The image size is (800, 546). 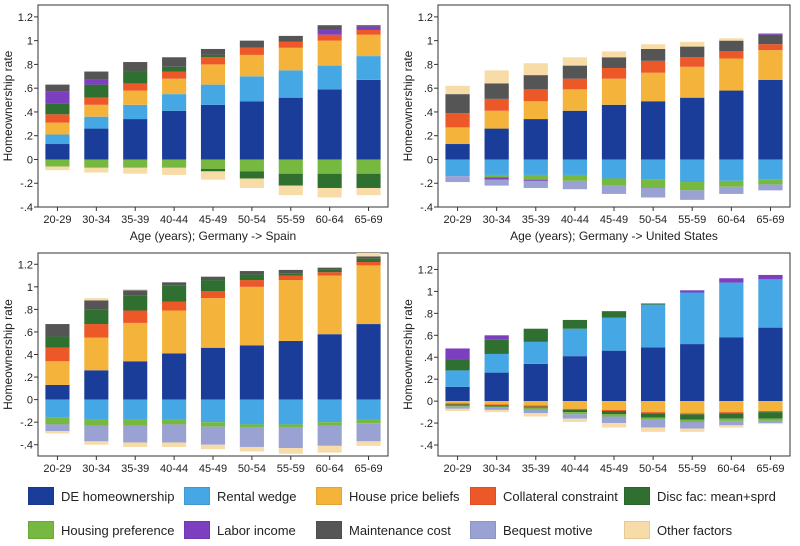 What do you see at coordinates (731, 220) in the screenshot?
I see `x-tick-label: 60-64` at bounding box center [731, 220].